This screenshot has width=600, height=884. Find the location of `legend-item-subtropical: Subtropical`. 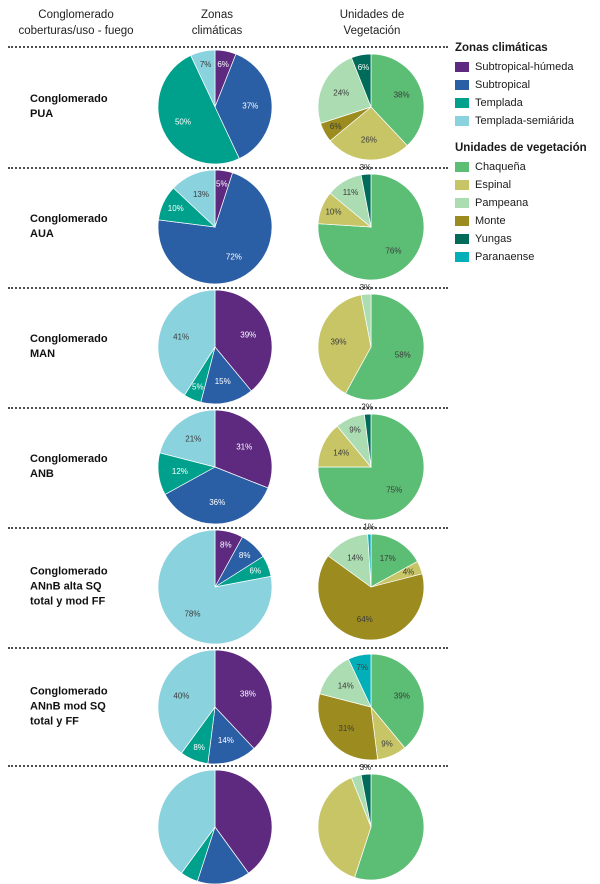

legend-item-subtropical: Subtropical is located at coordinates (527, 85).